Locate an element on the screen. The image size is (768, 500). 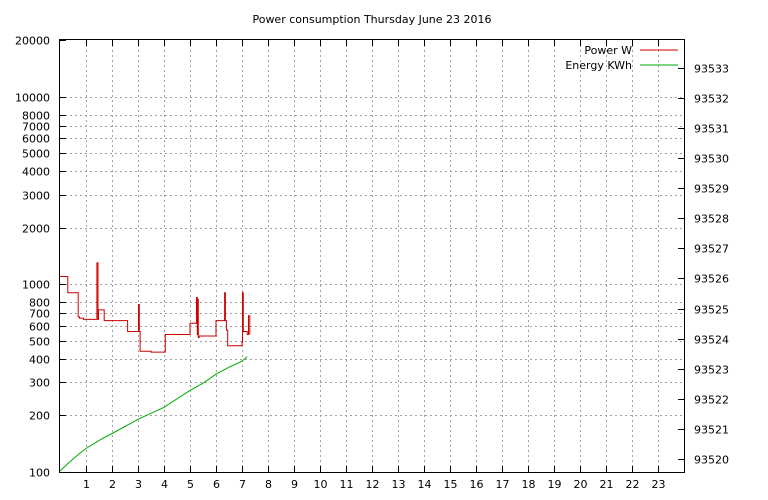
x-tick-label: 11 is located at coordinates (347, 484).